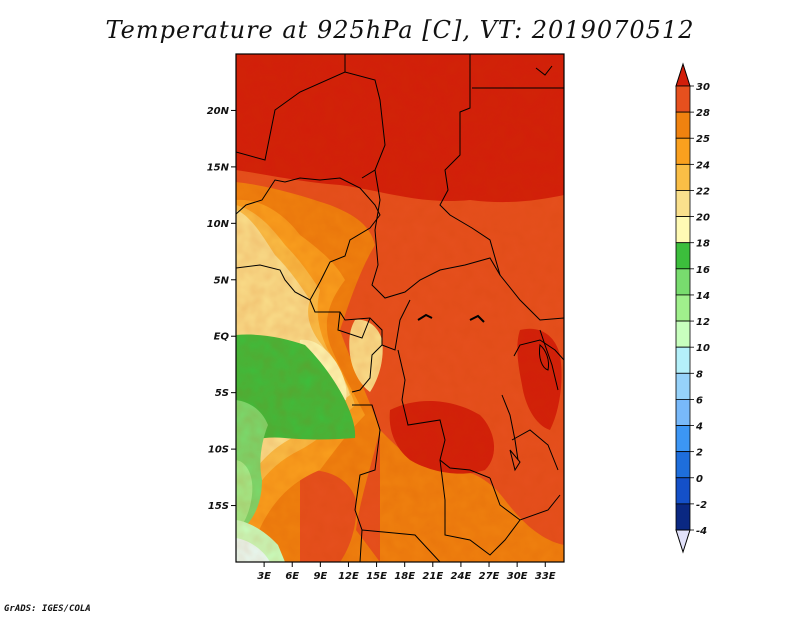 The width and height of the screenshot is (800, 618). What do you see at coordinates (699, 374) in the screenshot?
I see `colorbar-label: 8` at bounding box center [699, 374].